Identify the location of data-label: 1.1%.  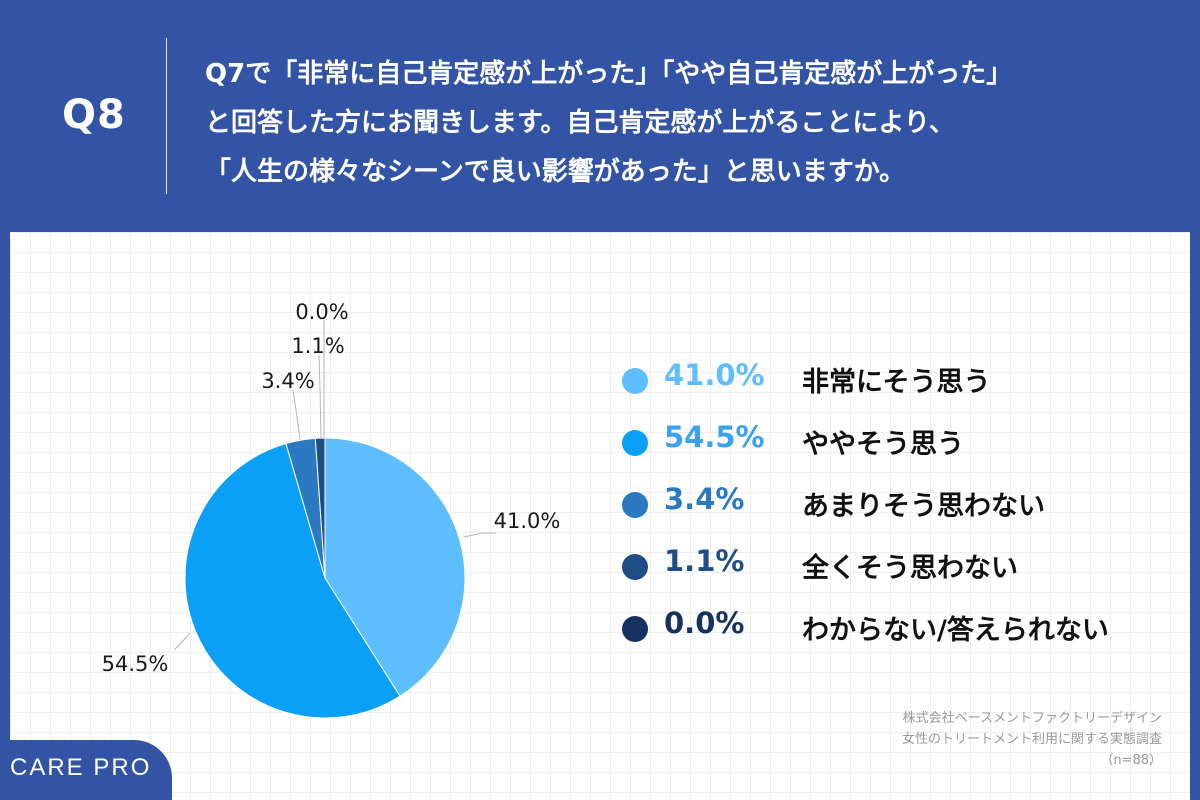
(317, 346).